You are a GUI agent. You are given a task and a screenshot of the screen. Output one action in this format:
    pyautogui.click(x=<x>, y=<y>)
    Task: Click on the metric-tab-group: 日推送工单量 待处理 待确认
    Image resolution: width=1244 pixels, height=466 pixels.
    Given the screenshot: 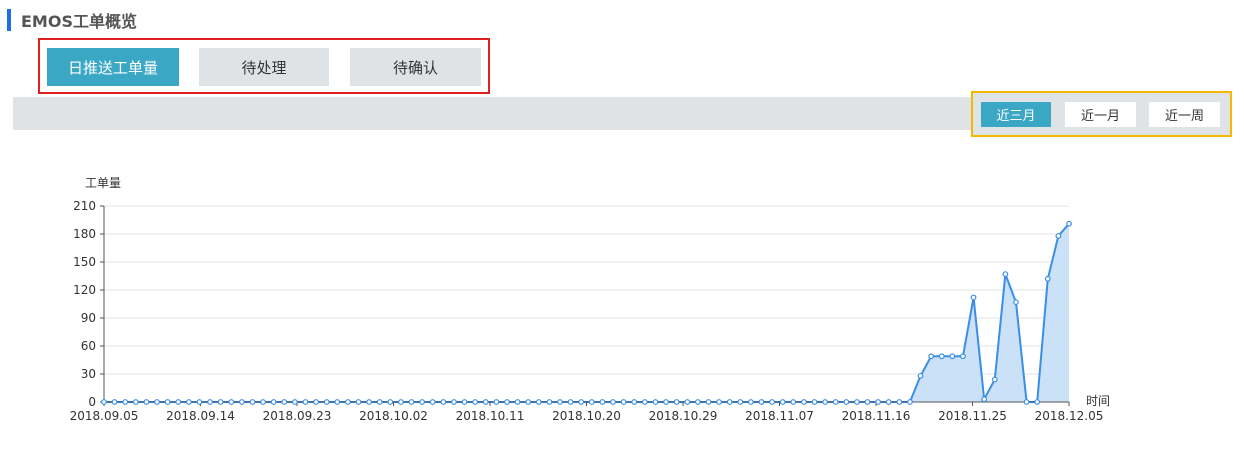 What is the action you would take?
    pyautogui.click(x=264, y=66)
    